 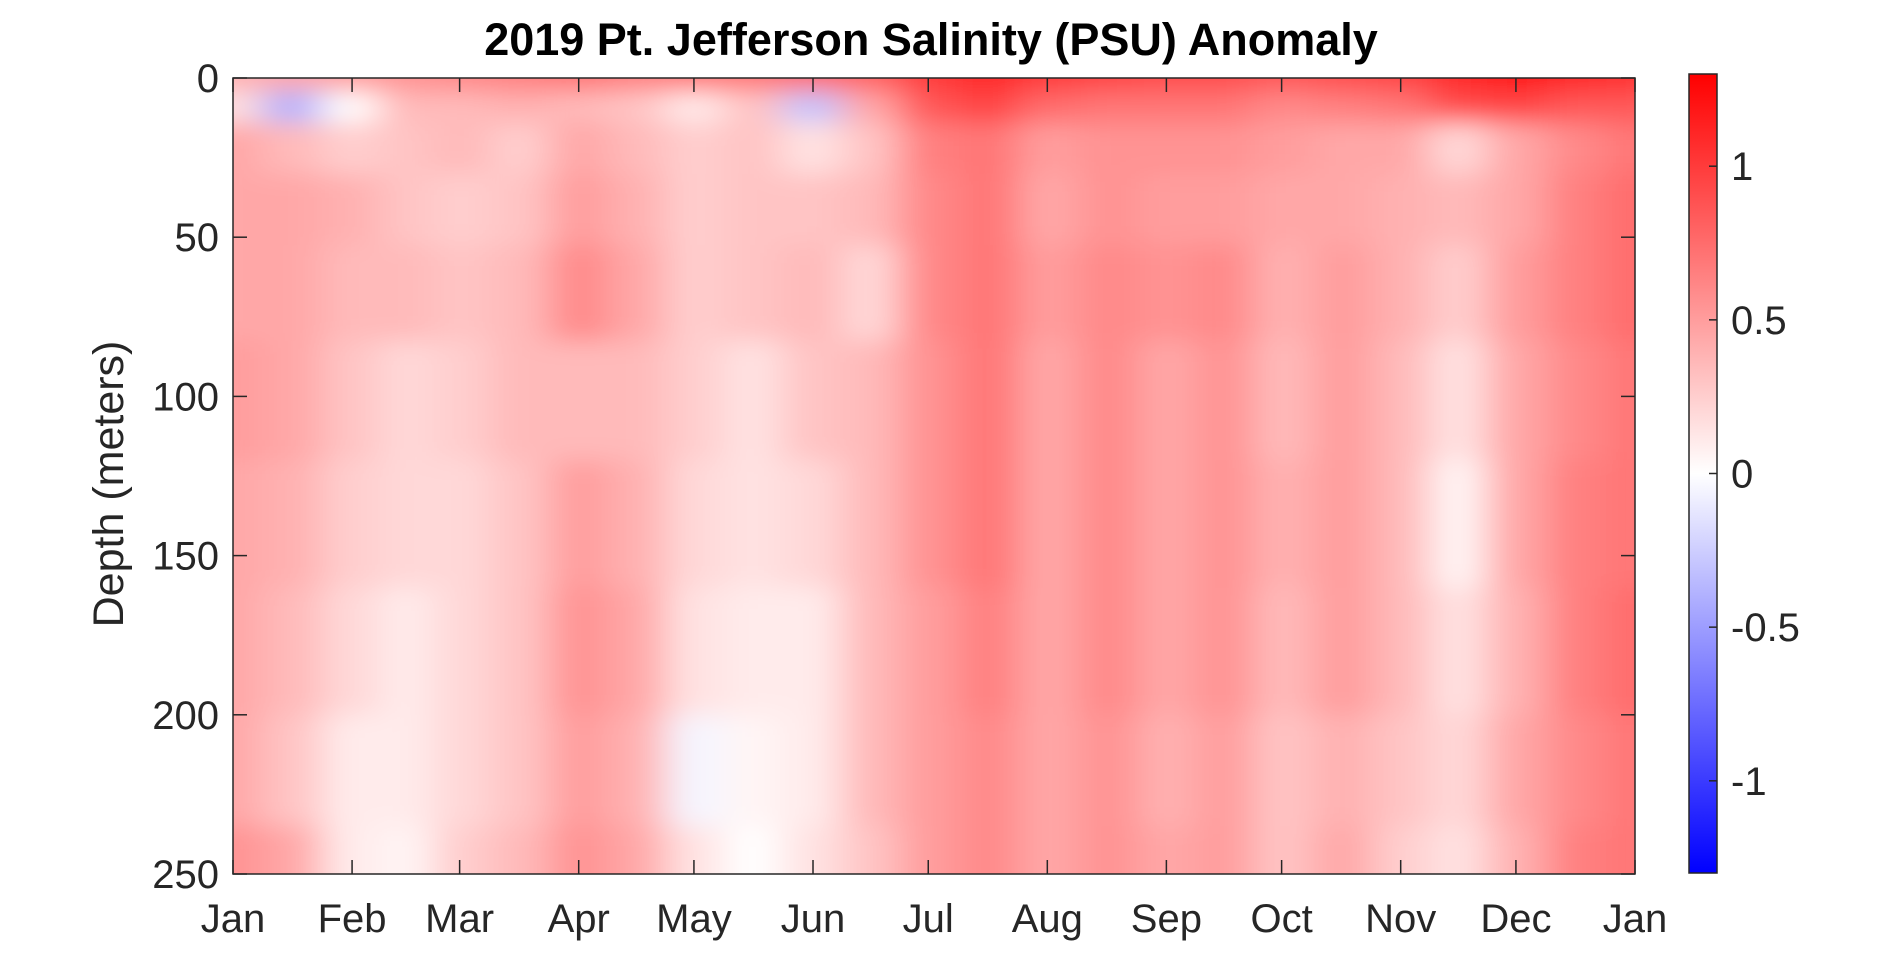 I want to click on y-axis-label: Depth (meters), so click(x=109, y=484).